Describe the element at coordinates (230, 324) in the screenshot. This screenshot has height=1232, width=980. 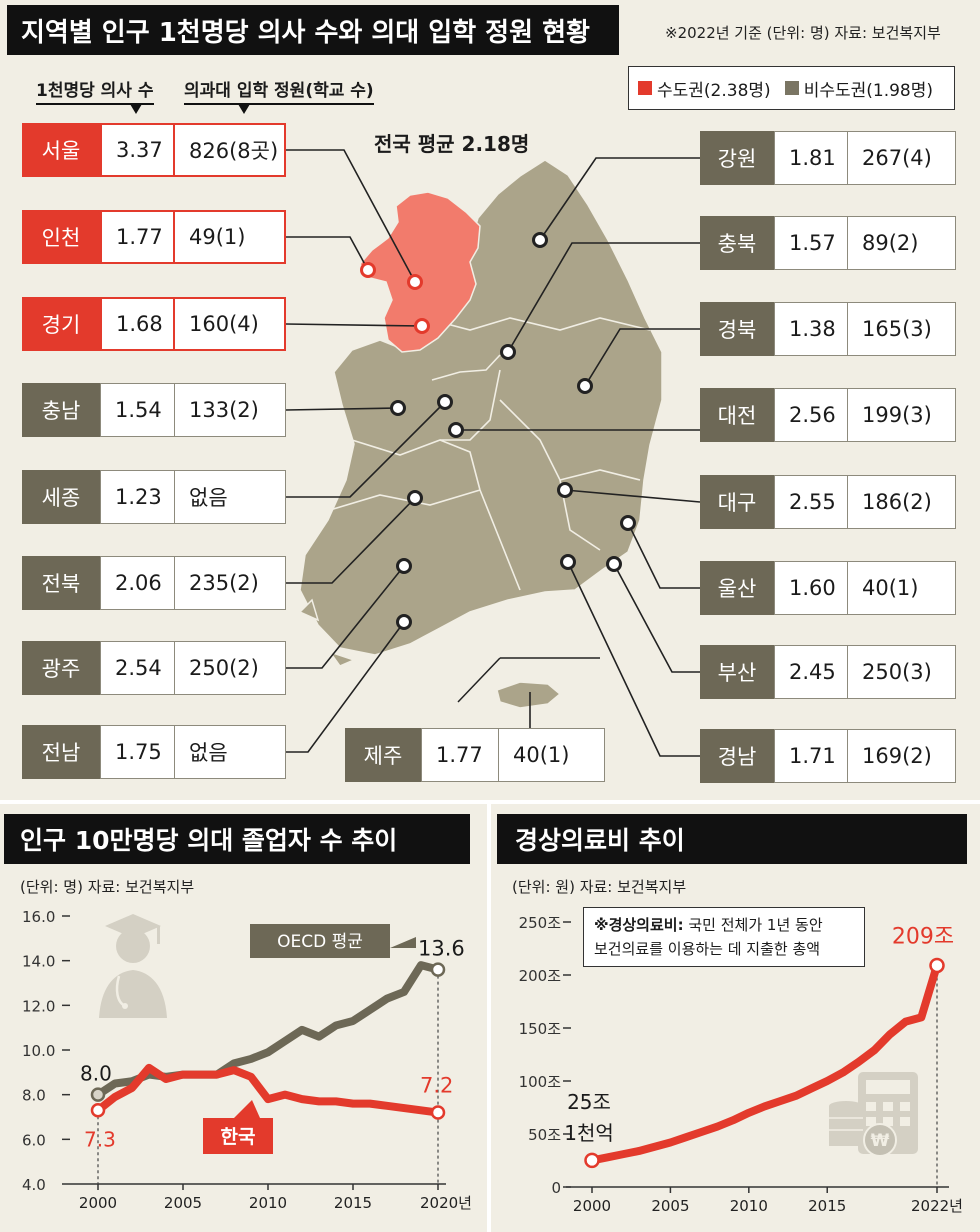
I see `region-quota: 160(4)` at that location.